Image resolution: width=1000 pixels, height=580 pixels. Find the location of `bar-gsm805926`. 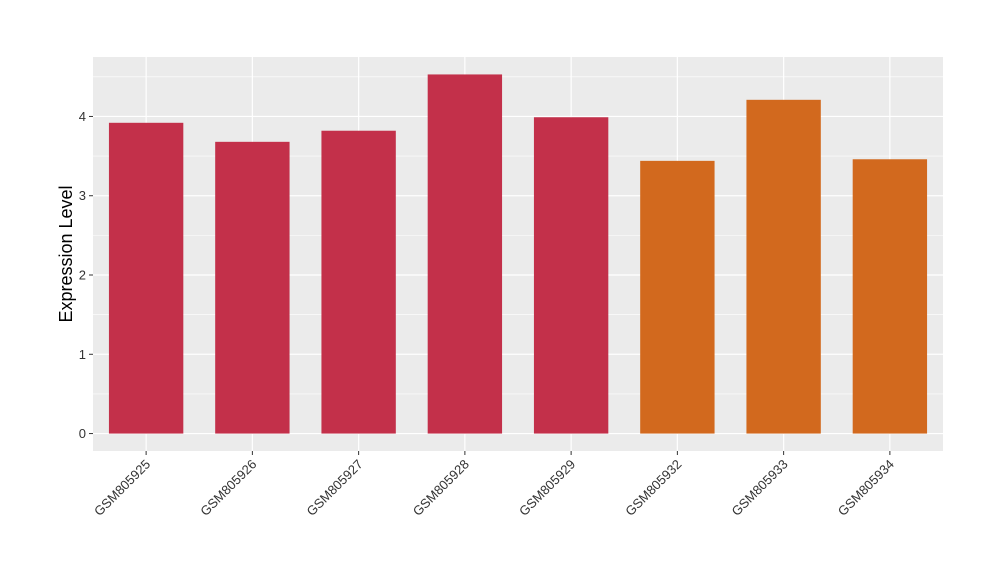

bar-gsm805926 is located at coordinates (252, 287).